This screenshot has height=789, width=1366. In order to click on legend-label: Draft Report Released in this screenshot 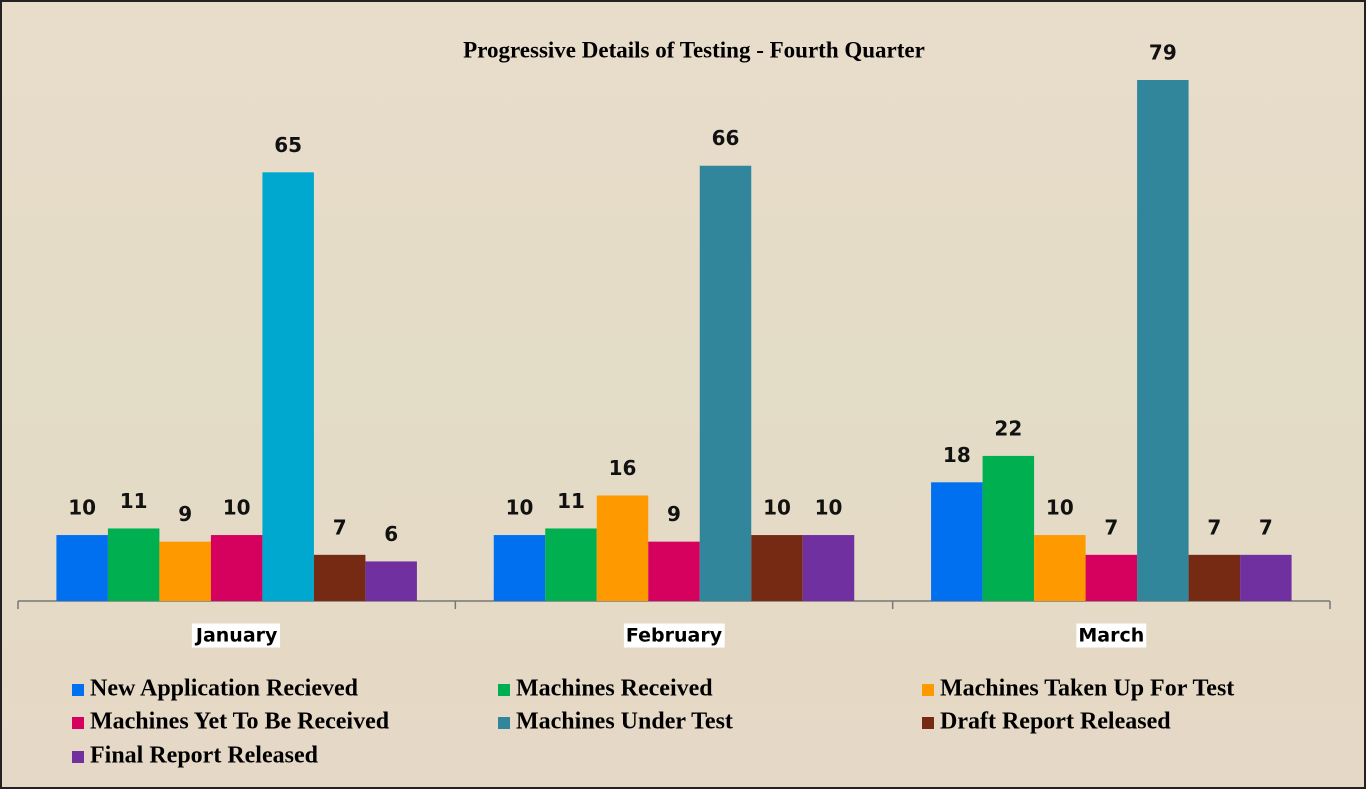, I will do `click(1055, 722)`.